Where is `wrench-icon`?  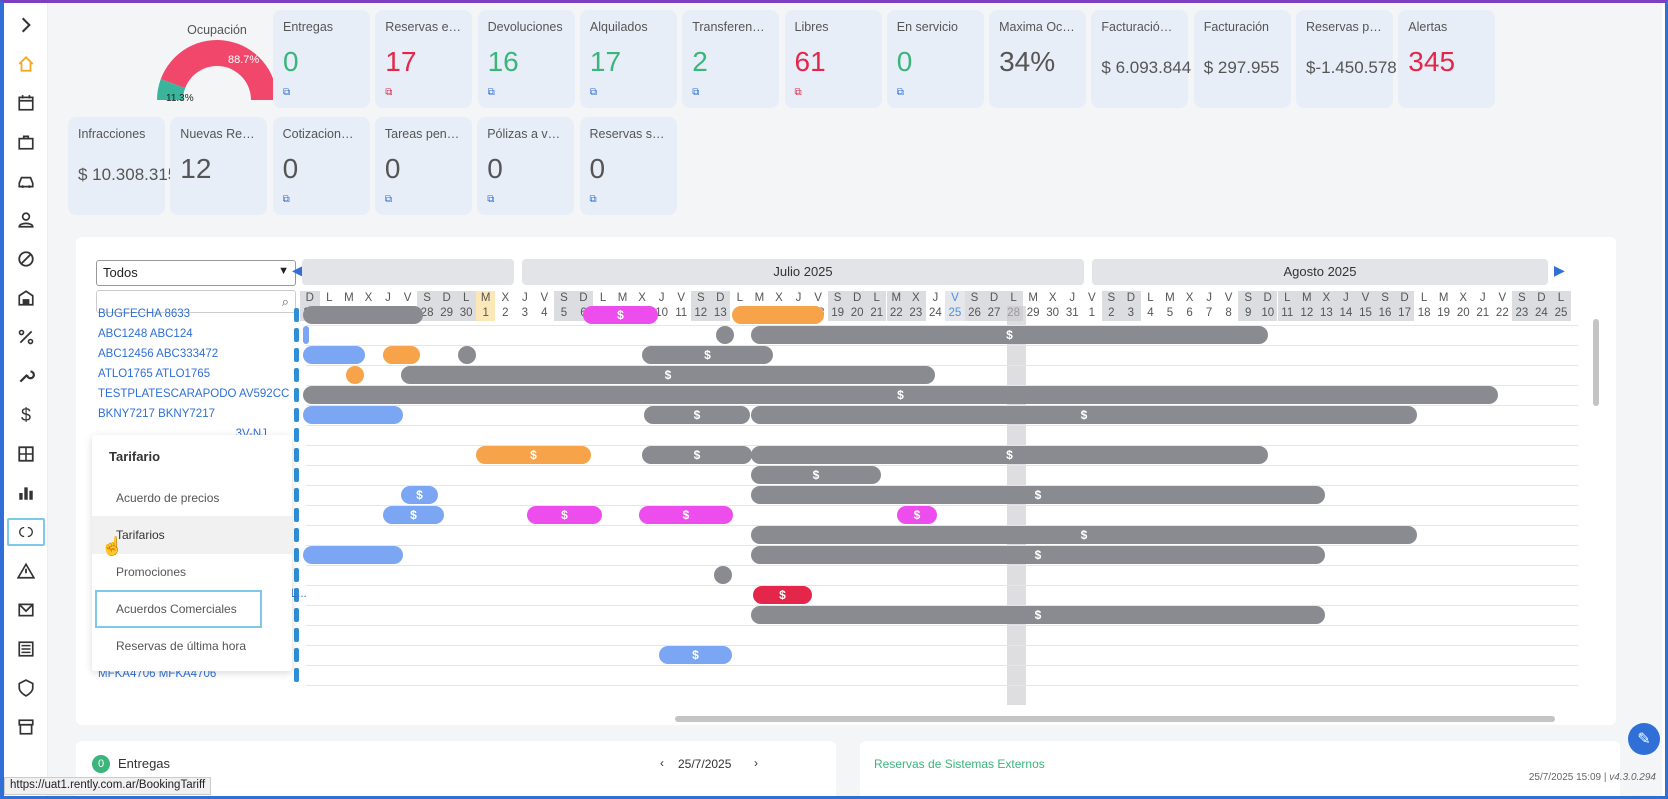
wrench-icon is located at coordinates (26, 376).